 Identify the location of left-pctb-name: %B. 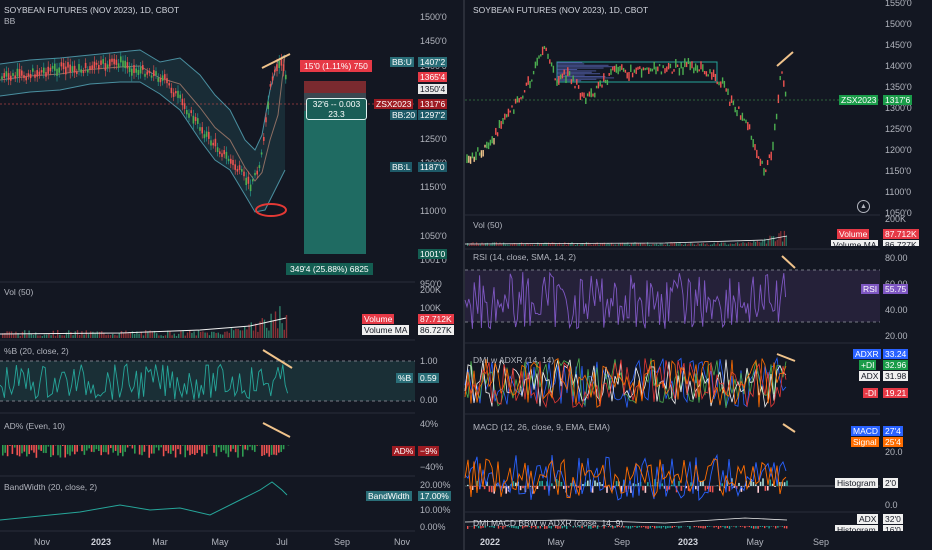
(405, 378).